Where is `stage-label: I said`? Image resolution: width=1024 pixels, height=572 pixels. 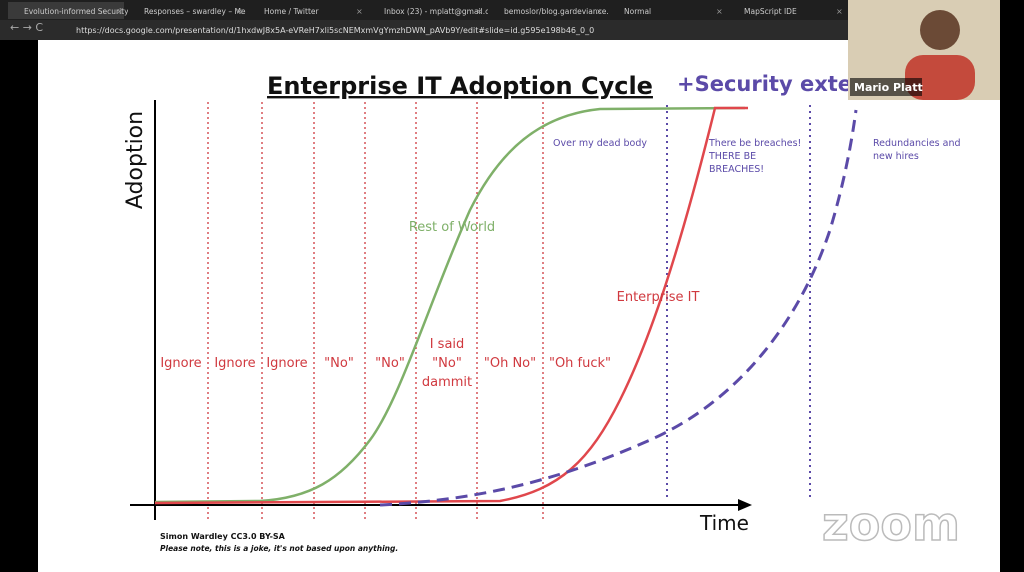
stage-label: I said is located at coordinates (447, 344).